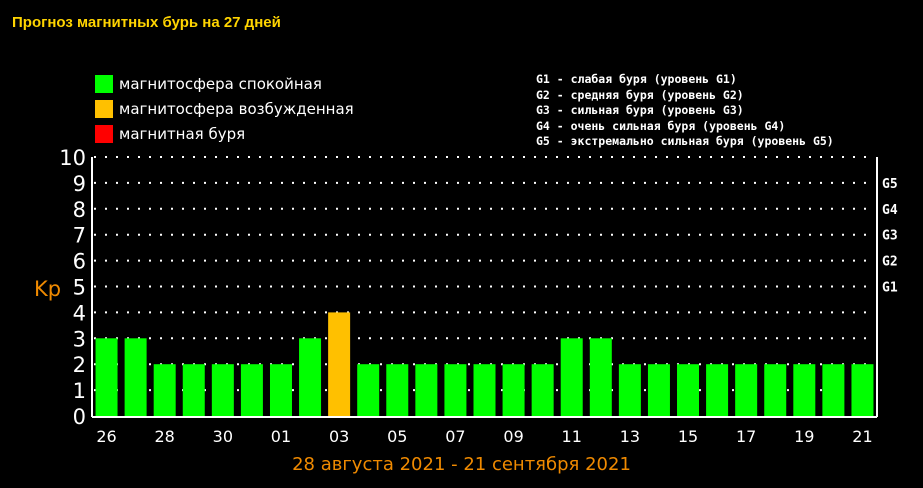 The height and width of the screenshot is (488, 923). Describe the element at coordinates (79, 262) in the screenshot. I see `y-tick-label: 6` at that location.